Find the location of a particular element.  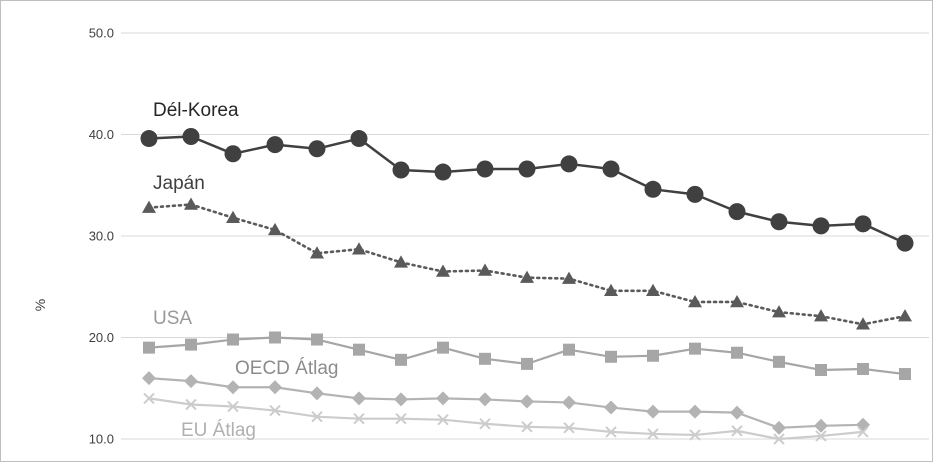

y-tick-label-2: 30.0 is located at coordinates (101, 236).